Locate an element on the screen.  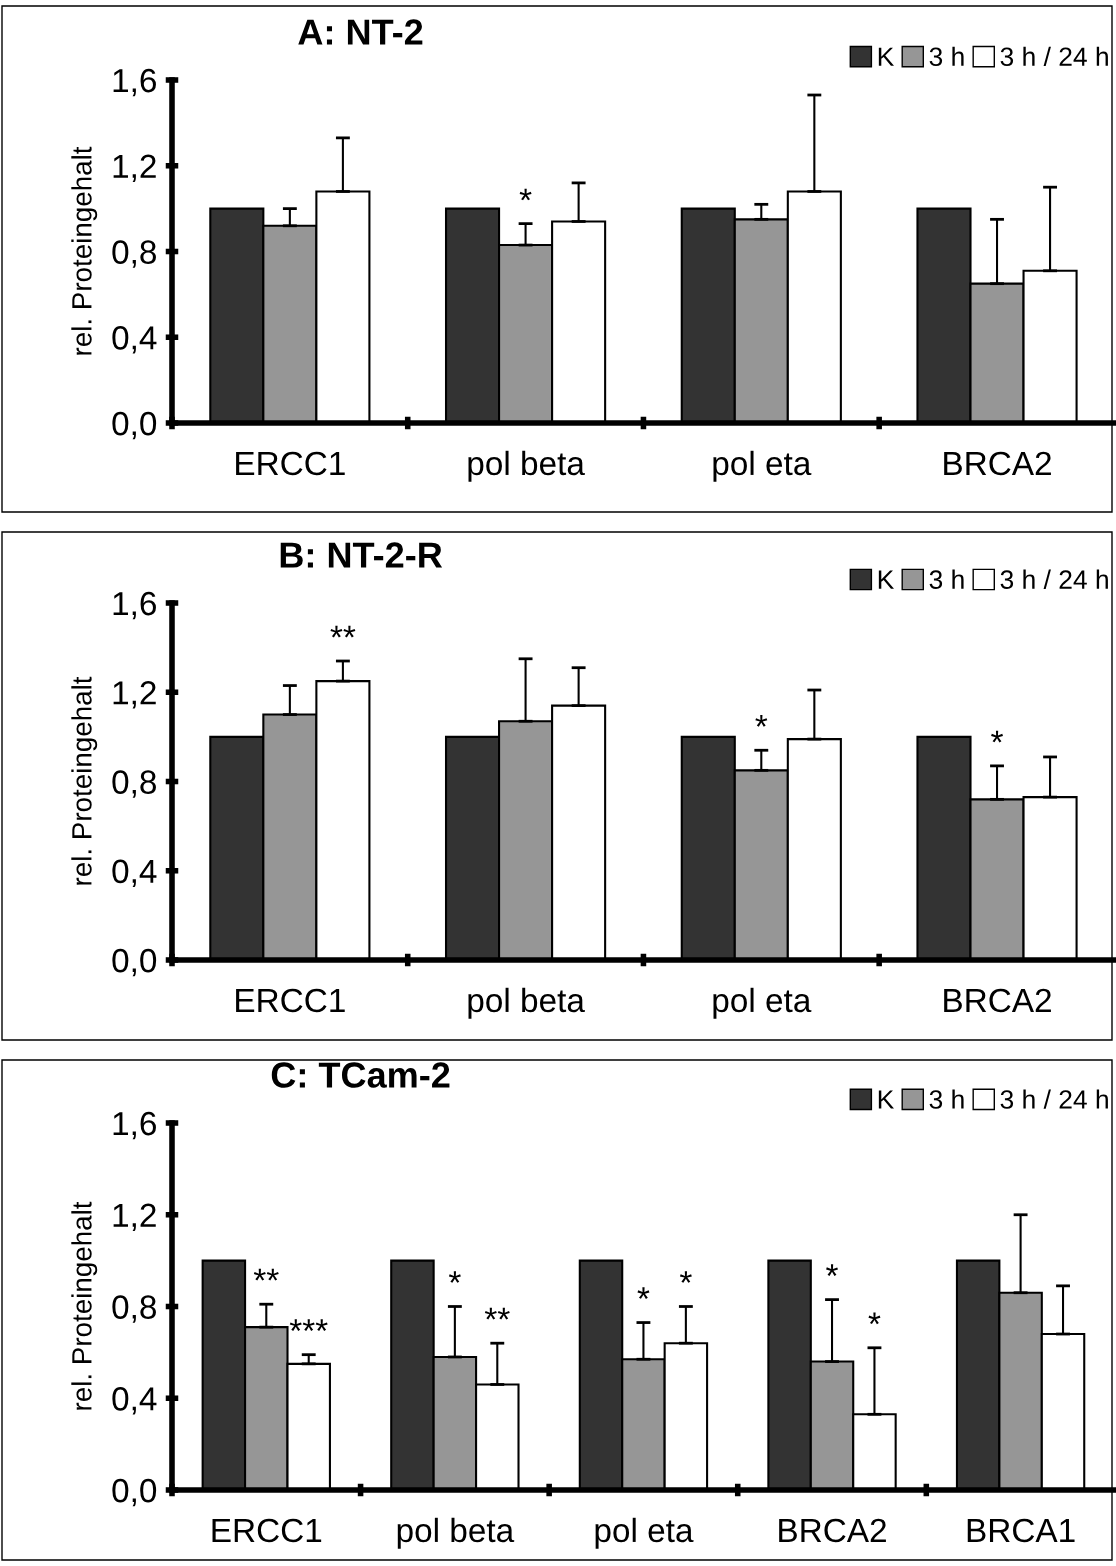
chart-title: C: TCam-2 is located at coordinates (360, 1075).